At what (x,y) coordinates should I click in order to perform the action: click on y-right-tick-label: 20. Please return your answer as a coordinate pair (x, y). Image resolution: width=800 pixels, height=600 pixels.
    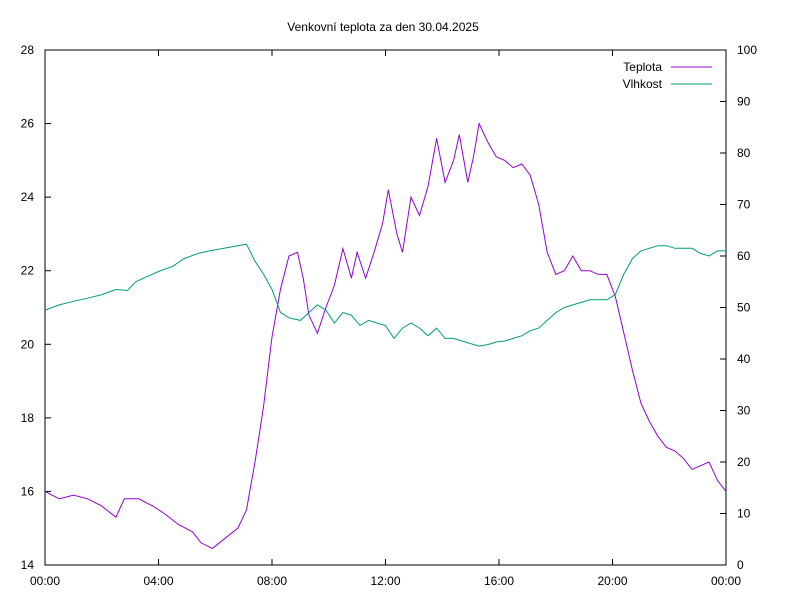
    Looking at the image, I should click on (744, 462).